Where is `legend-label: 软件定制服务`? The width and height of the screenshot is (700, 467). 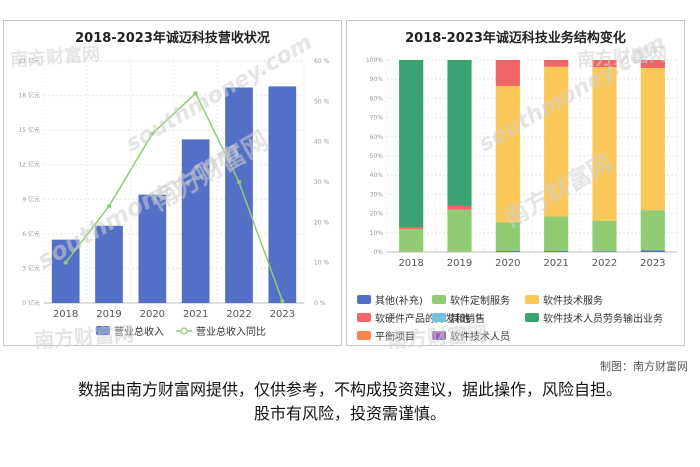
legend-label: 软件定制服务 is located at coordinates (480, 300).